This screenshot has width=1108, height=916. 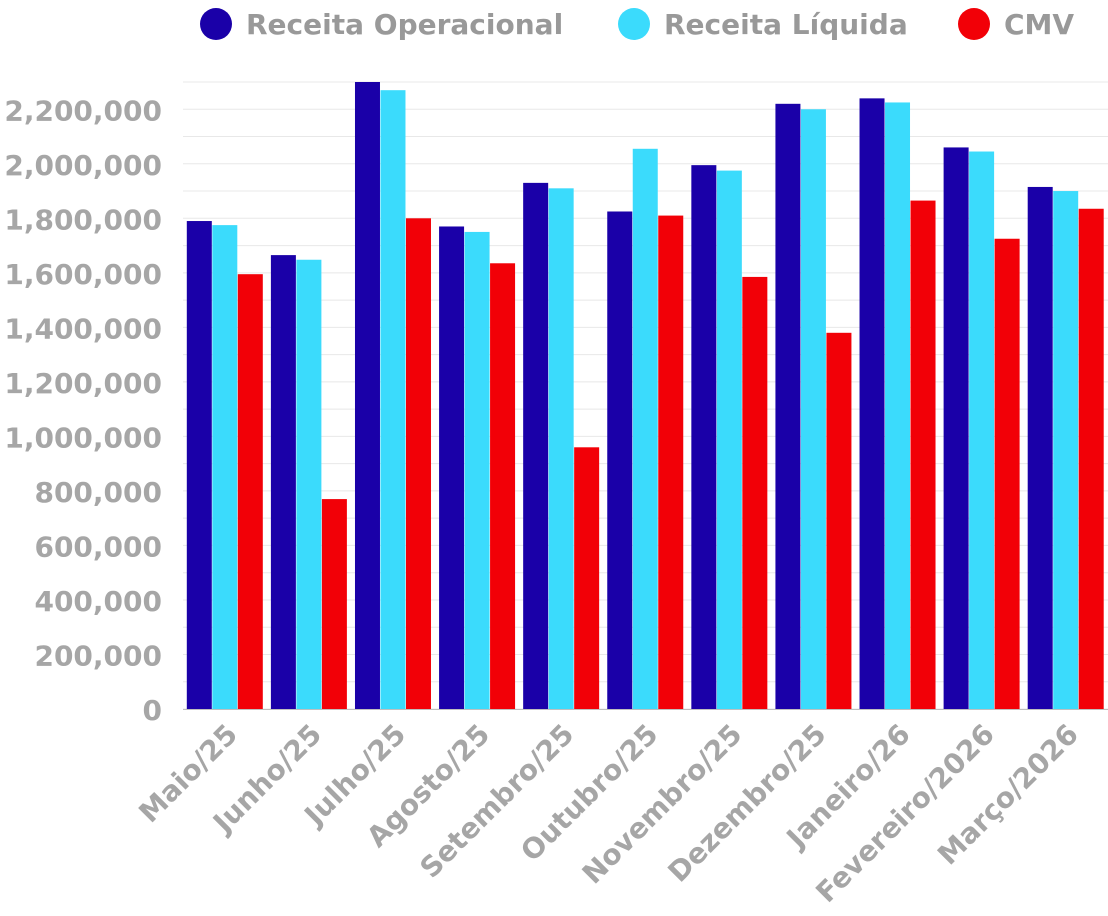 What do you see at coordinates (83, 383) in the screenshot?
I see `y-tick-label: 1,200,000` at bounding box center [83, 383].